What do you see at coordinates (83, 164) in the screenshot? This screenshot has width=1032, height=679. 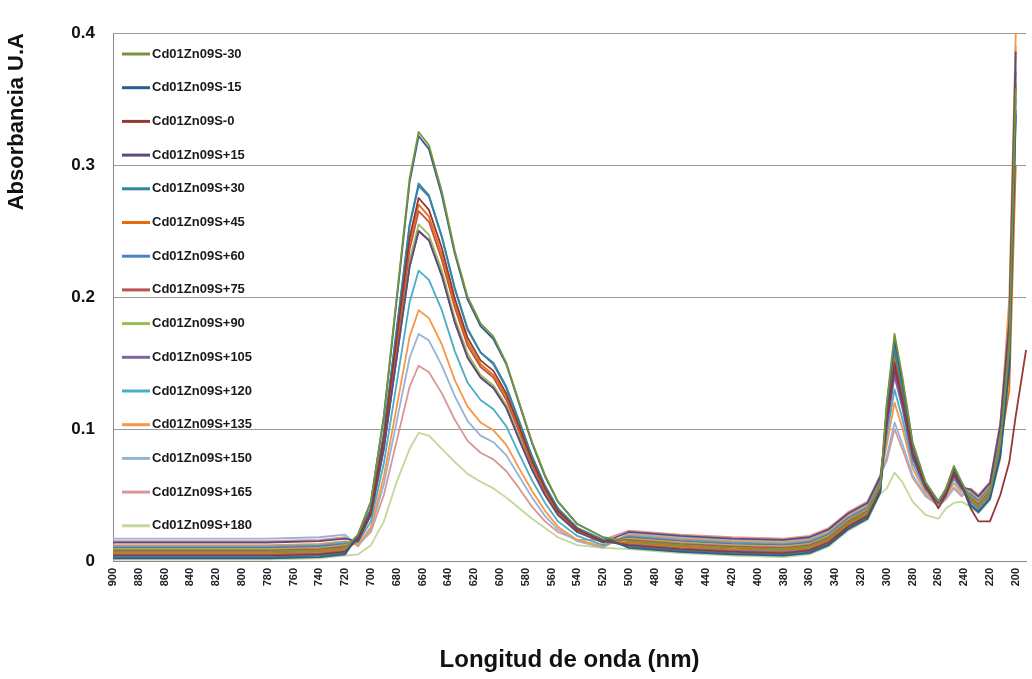 I see `y-tick-label: 0.3` at bounding box center [83, 164].